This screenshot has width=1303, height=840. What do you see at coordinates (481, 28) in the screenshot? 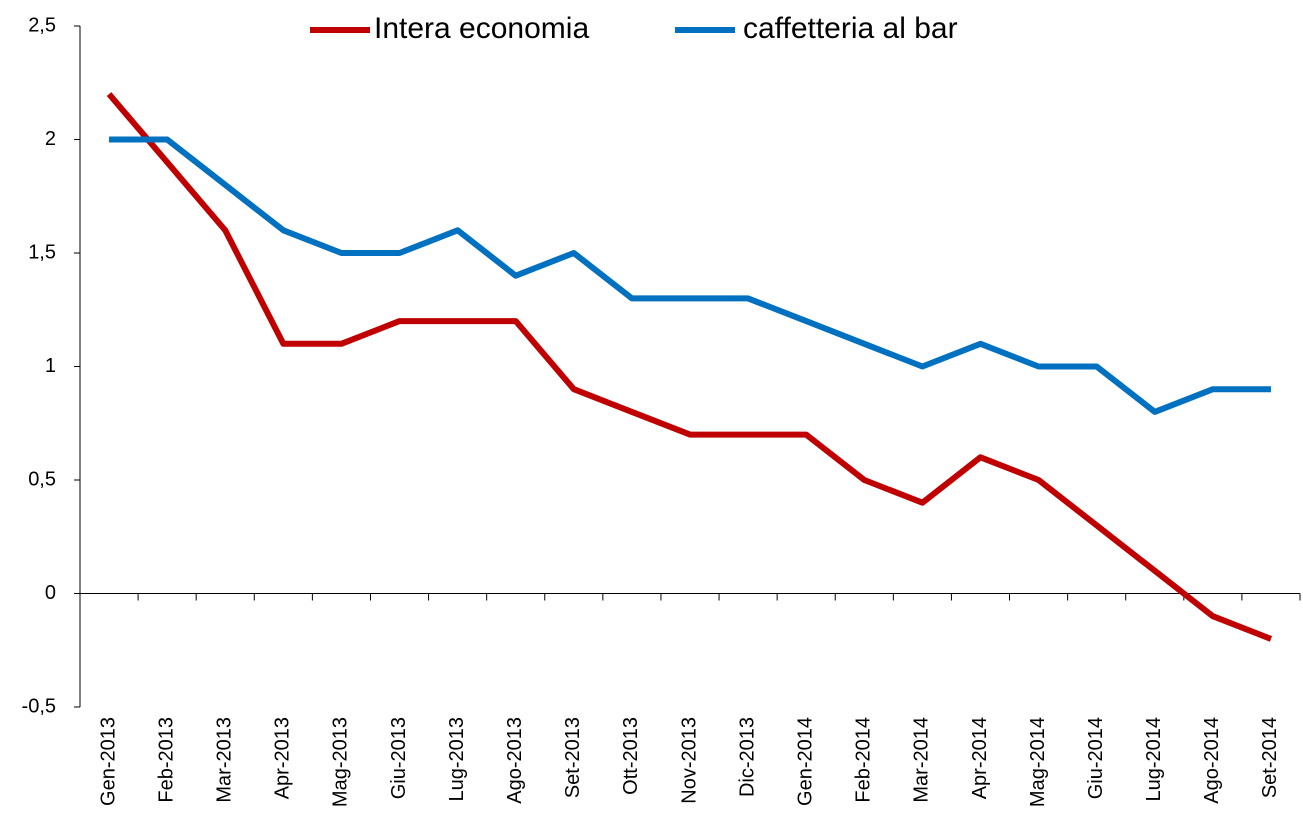
I see `legend-label: Intera economia` at bounding box center [481, 28].